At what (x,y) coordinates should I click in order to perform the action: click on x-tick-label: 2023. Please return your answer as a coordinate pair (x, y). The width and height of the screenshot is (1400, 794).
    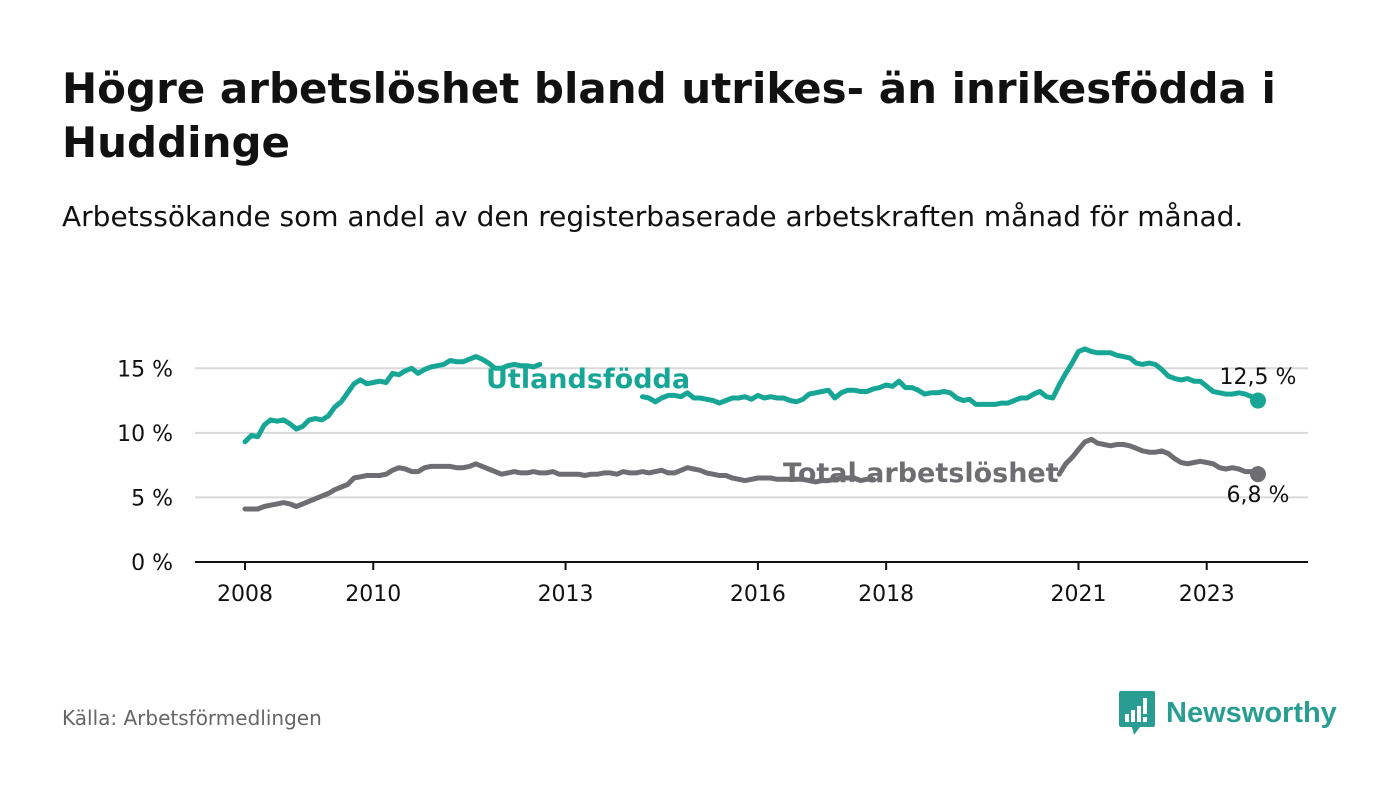
    Looking at the image, I should click on (1207, 594).